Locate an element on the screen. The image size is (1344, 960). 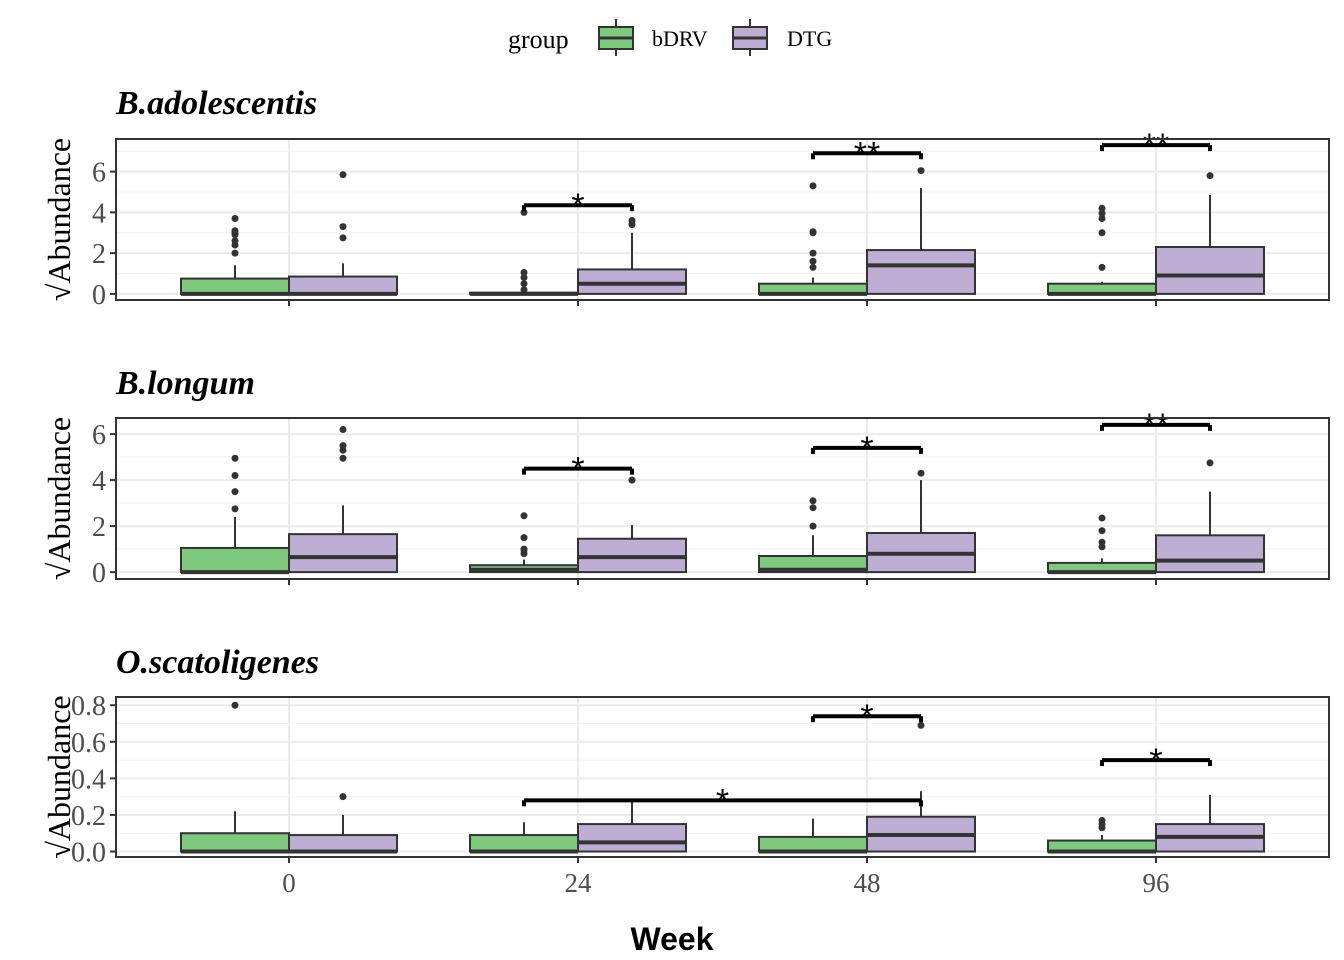
legend-label-bdrv: bDRV is located at coordinates (680, 38).